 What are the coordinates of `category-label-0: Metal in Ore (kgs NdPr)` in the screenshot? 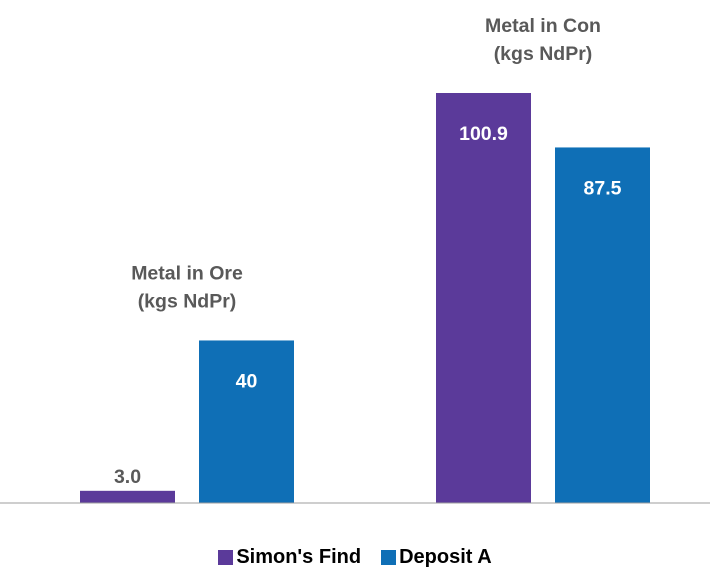 It's located at (187, 287).